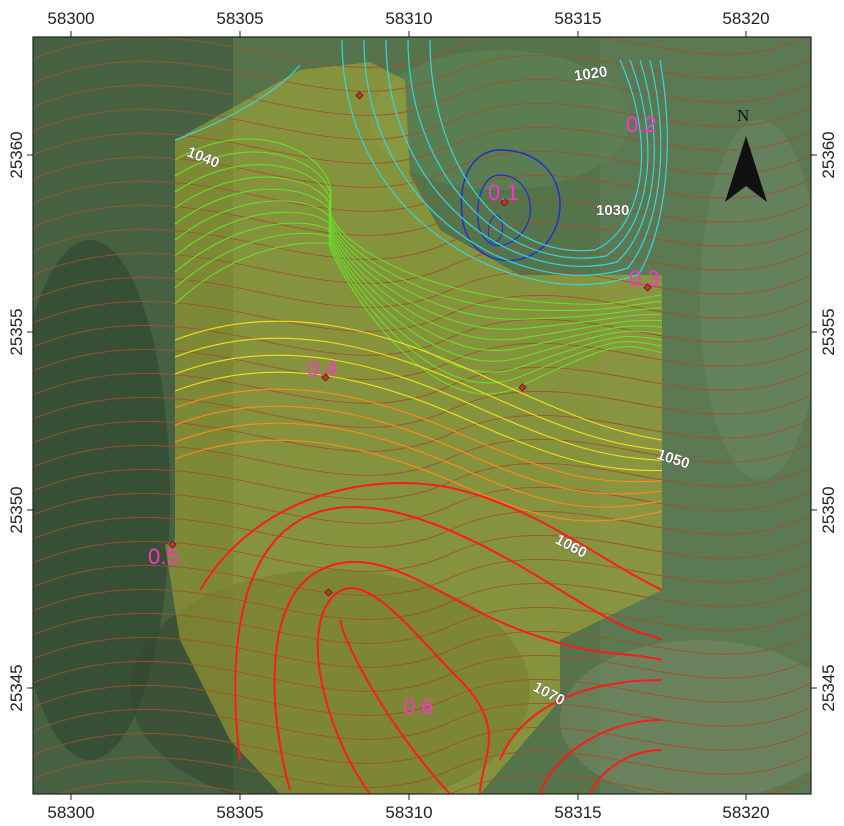  Describe the element at coordinates (743, 115) in the screenshot. I see `north-label: N` at that location.